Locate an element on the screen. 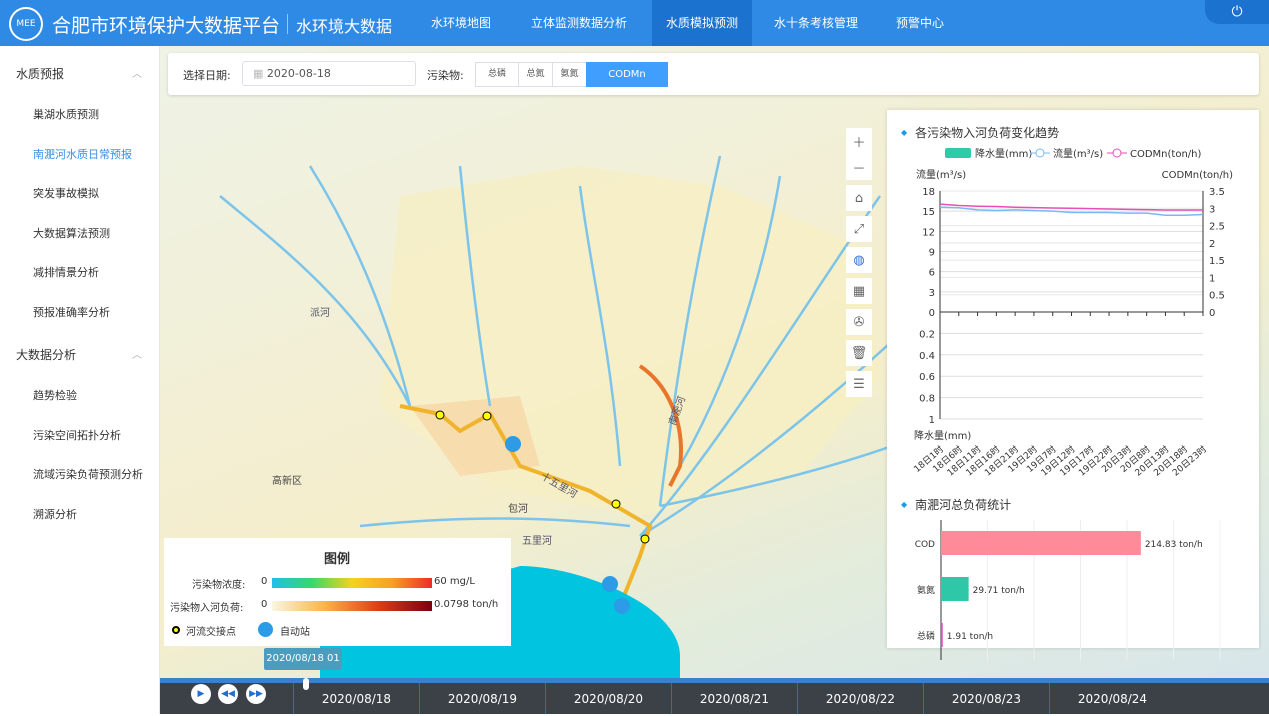 Image resolution: width=1269 pixels, height=716 pixels. timeline-day: 2020/08/19 is located at coordinates (482, 698).